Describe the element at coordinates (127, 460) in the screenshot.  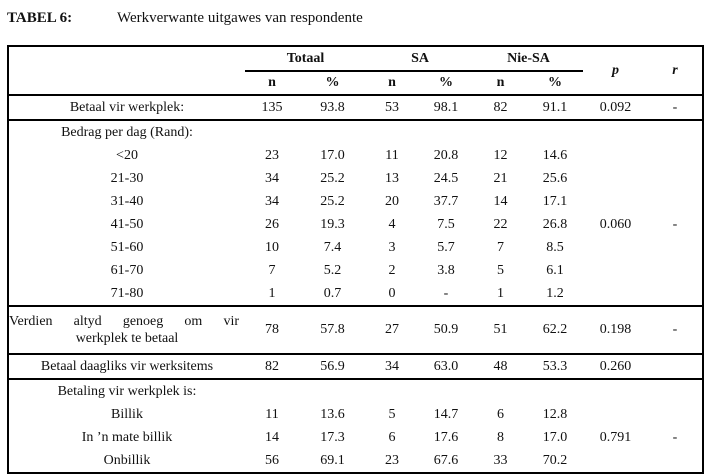
I see `row-label: Onbillik` at that location.